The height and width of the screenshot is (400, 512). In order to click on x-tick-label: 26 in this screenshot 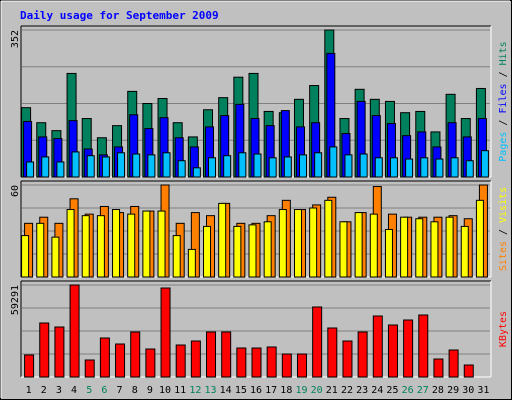, I will do `click(408, 390)`.